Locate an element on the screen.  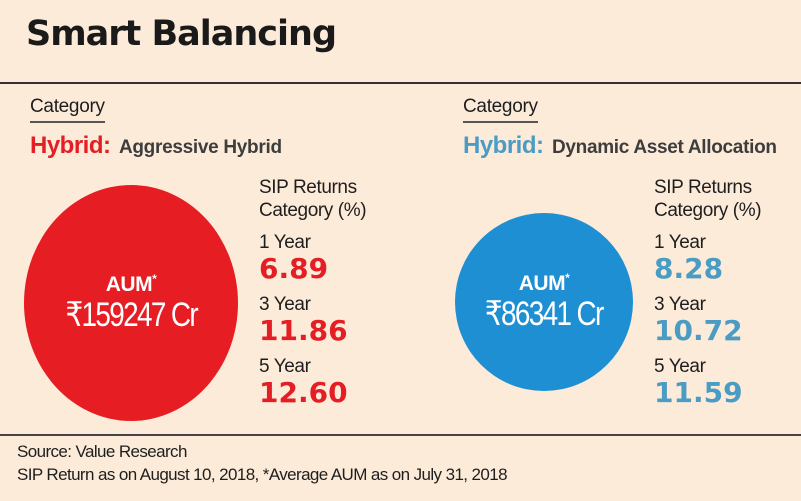
sip-value: 12.60 is located at coordinates (303, 392).